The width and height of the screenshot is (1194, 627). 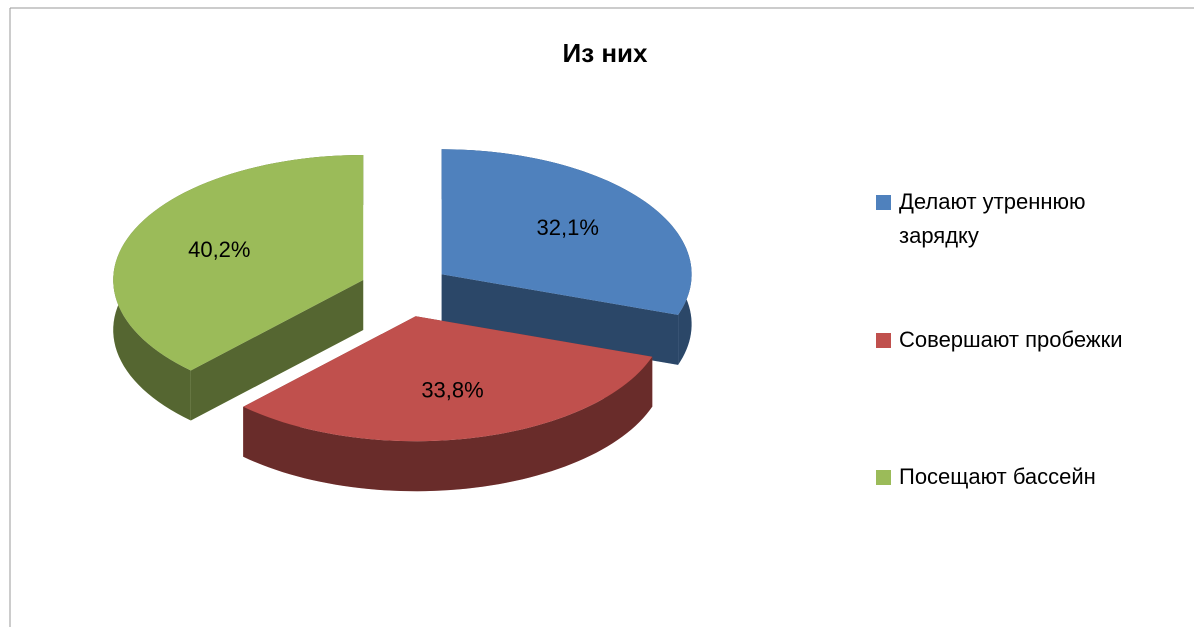 I want to click on legend-item: Совершают пробежки, so click(x=1026, y=340).